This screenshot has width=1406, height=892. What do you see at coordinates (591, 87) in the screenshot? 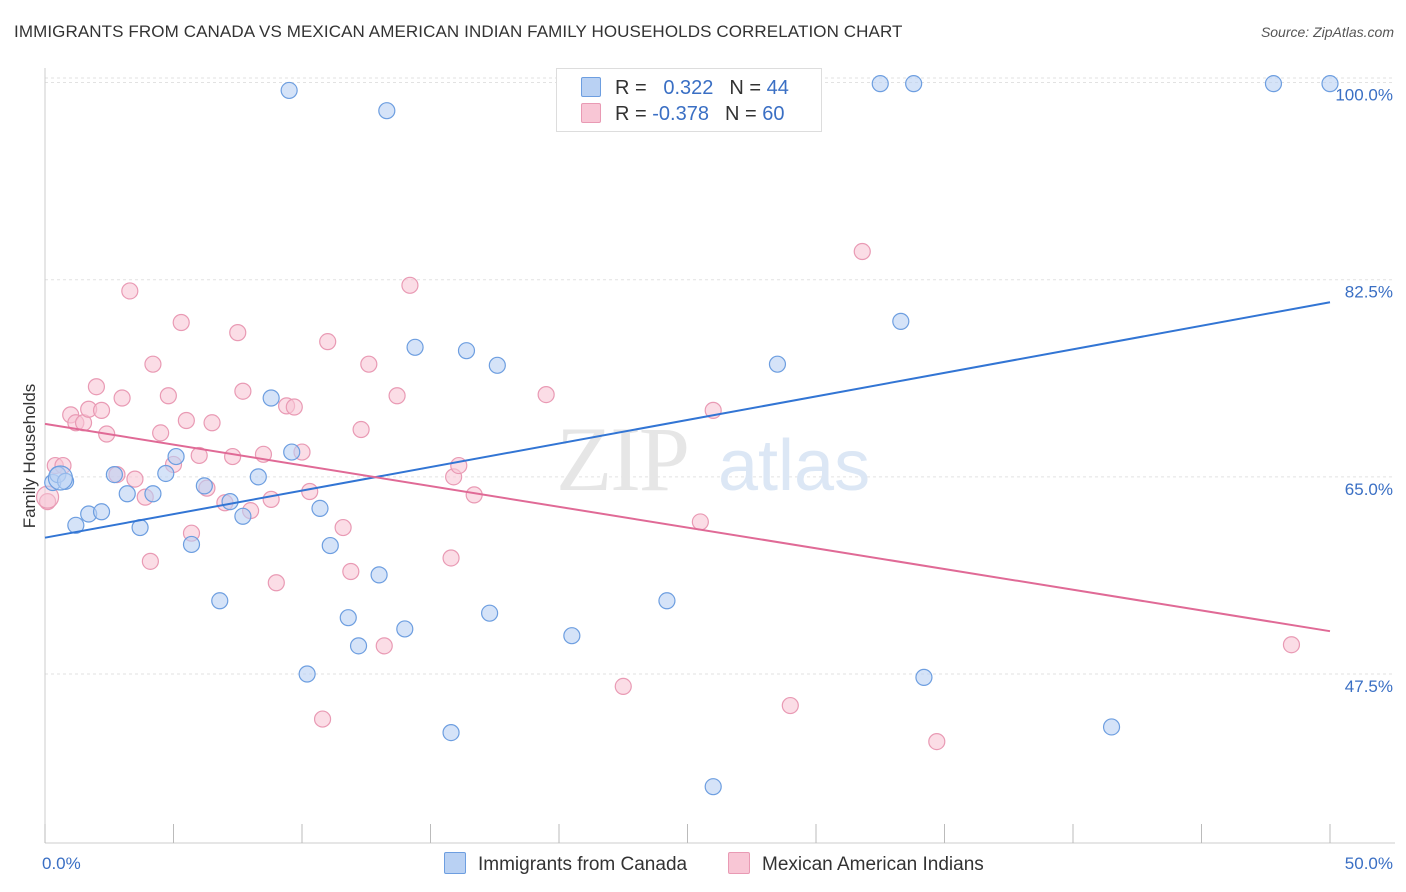
I see `legend-swatch-blue` at bounding box center [591, 87].